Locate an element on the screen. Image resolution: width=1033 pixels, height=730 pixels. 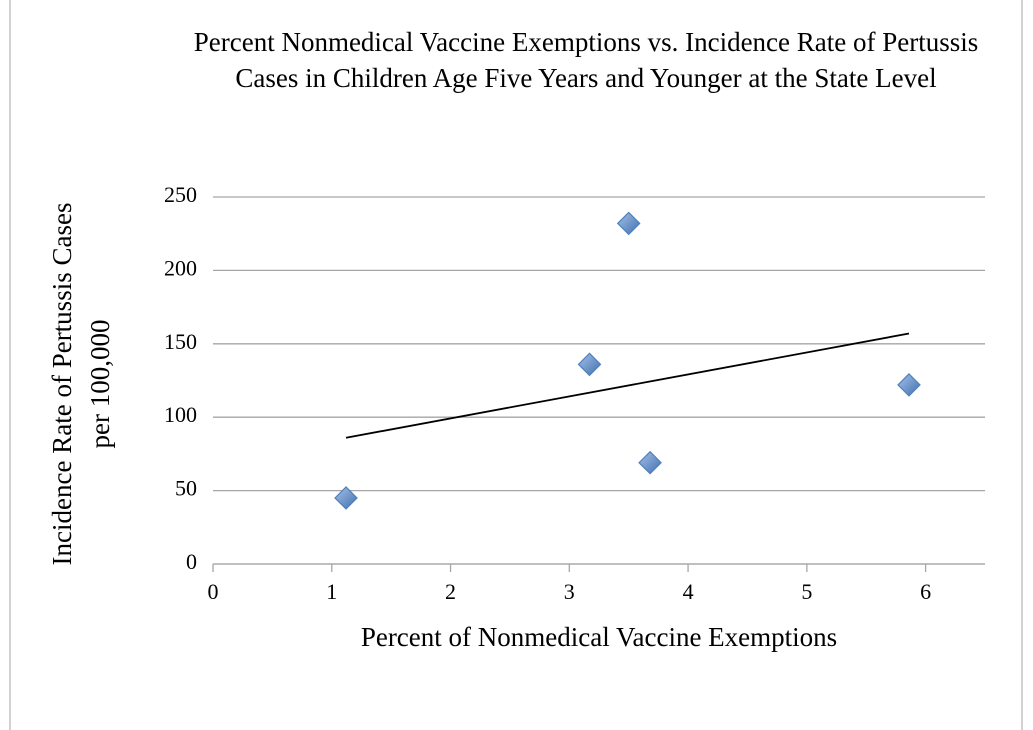
y-tick-label: 100 is located at coordinates (180, 414).